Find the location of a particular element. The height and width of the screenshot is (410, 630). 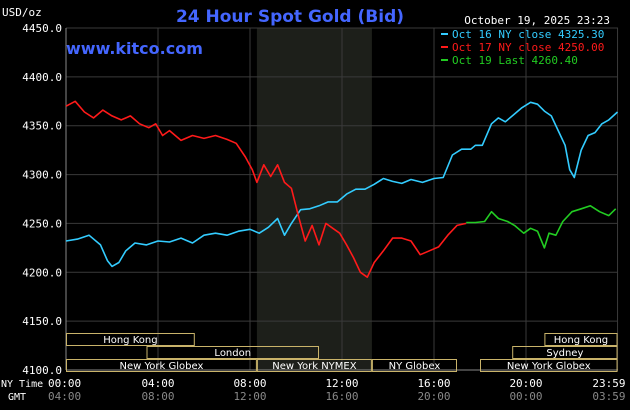

x-tick-ny-3: 12:00 is located at coordinates (341, 383).